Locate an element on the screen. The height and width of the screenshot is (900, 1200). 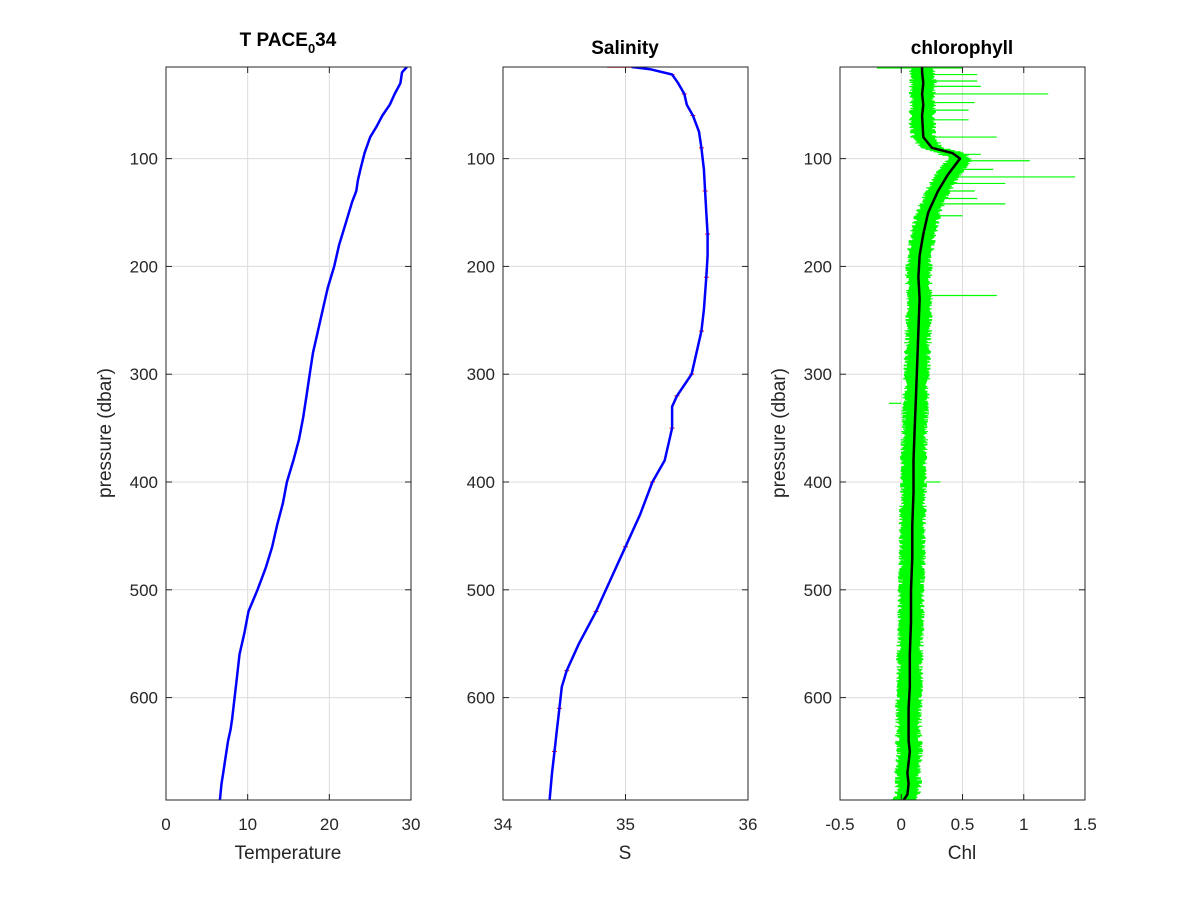
chlorophyll-xlabel: Chl is located at coordinates (962, 853).